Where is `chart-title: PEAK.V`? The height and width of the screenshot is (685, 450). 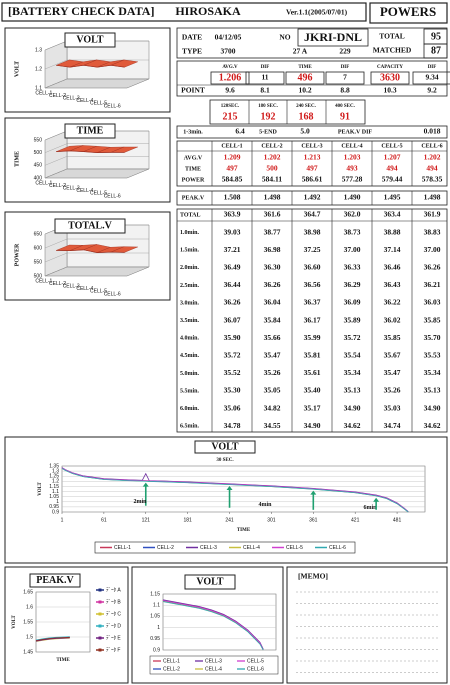
chart-title: PEAK.V is located at coordinates (55, 580).